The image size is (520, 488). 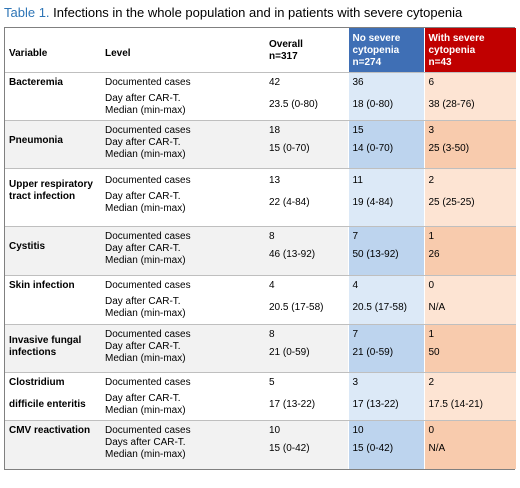 What do you see at coordinates (385, 396) in the screenshot?
I see `no-severe-cell: 3 17 (13-22)` at bounding box center [385, 396].